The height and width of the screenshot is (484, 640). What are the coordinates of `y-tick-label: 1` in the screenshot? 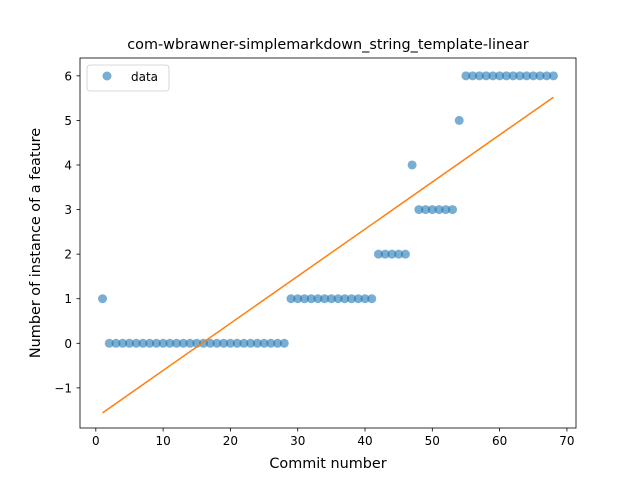 It's located at (68, 299).